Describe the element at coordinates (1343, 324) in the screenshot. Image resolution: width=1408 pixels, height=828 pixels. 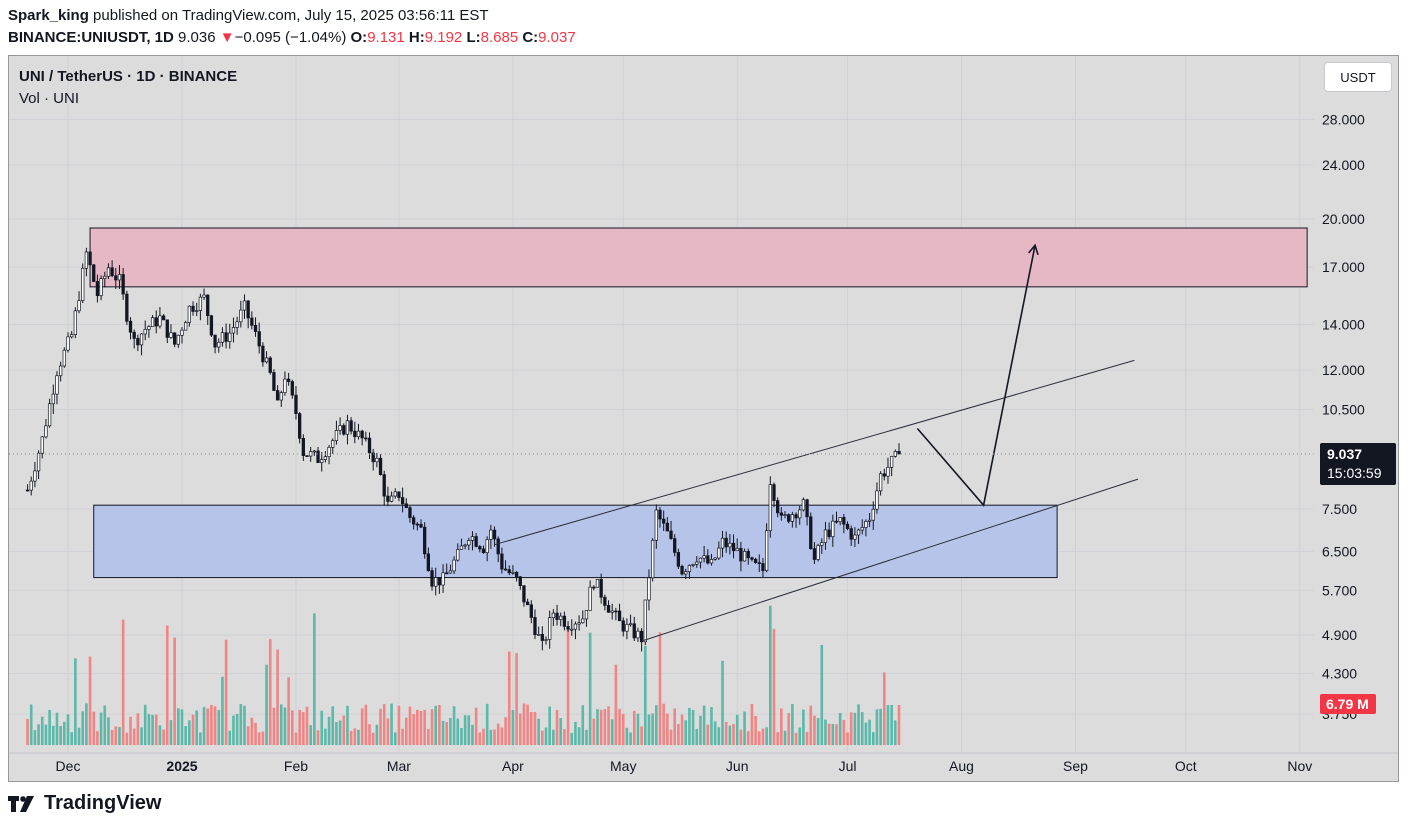
I see `y-tick-label: 14.000` at that location.